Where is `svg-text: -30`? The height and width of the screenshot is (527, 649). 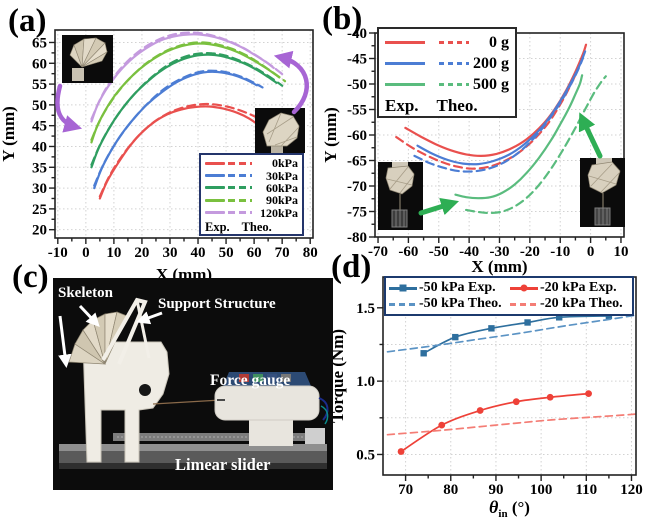
svg-text: -30 is located at coordinates (500, 252).